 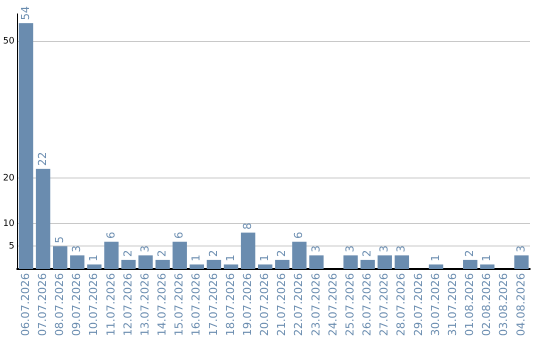 What do you see at coordinates (265, 304) in the screenshot?
I see `x-tick-label: 20.07.2026` at bounding box center [265, 304].